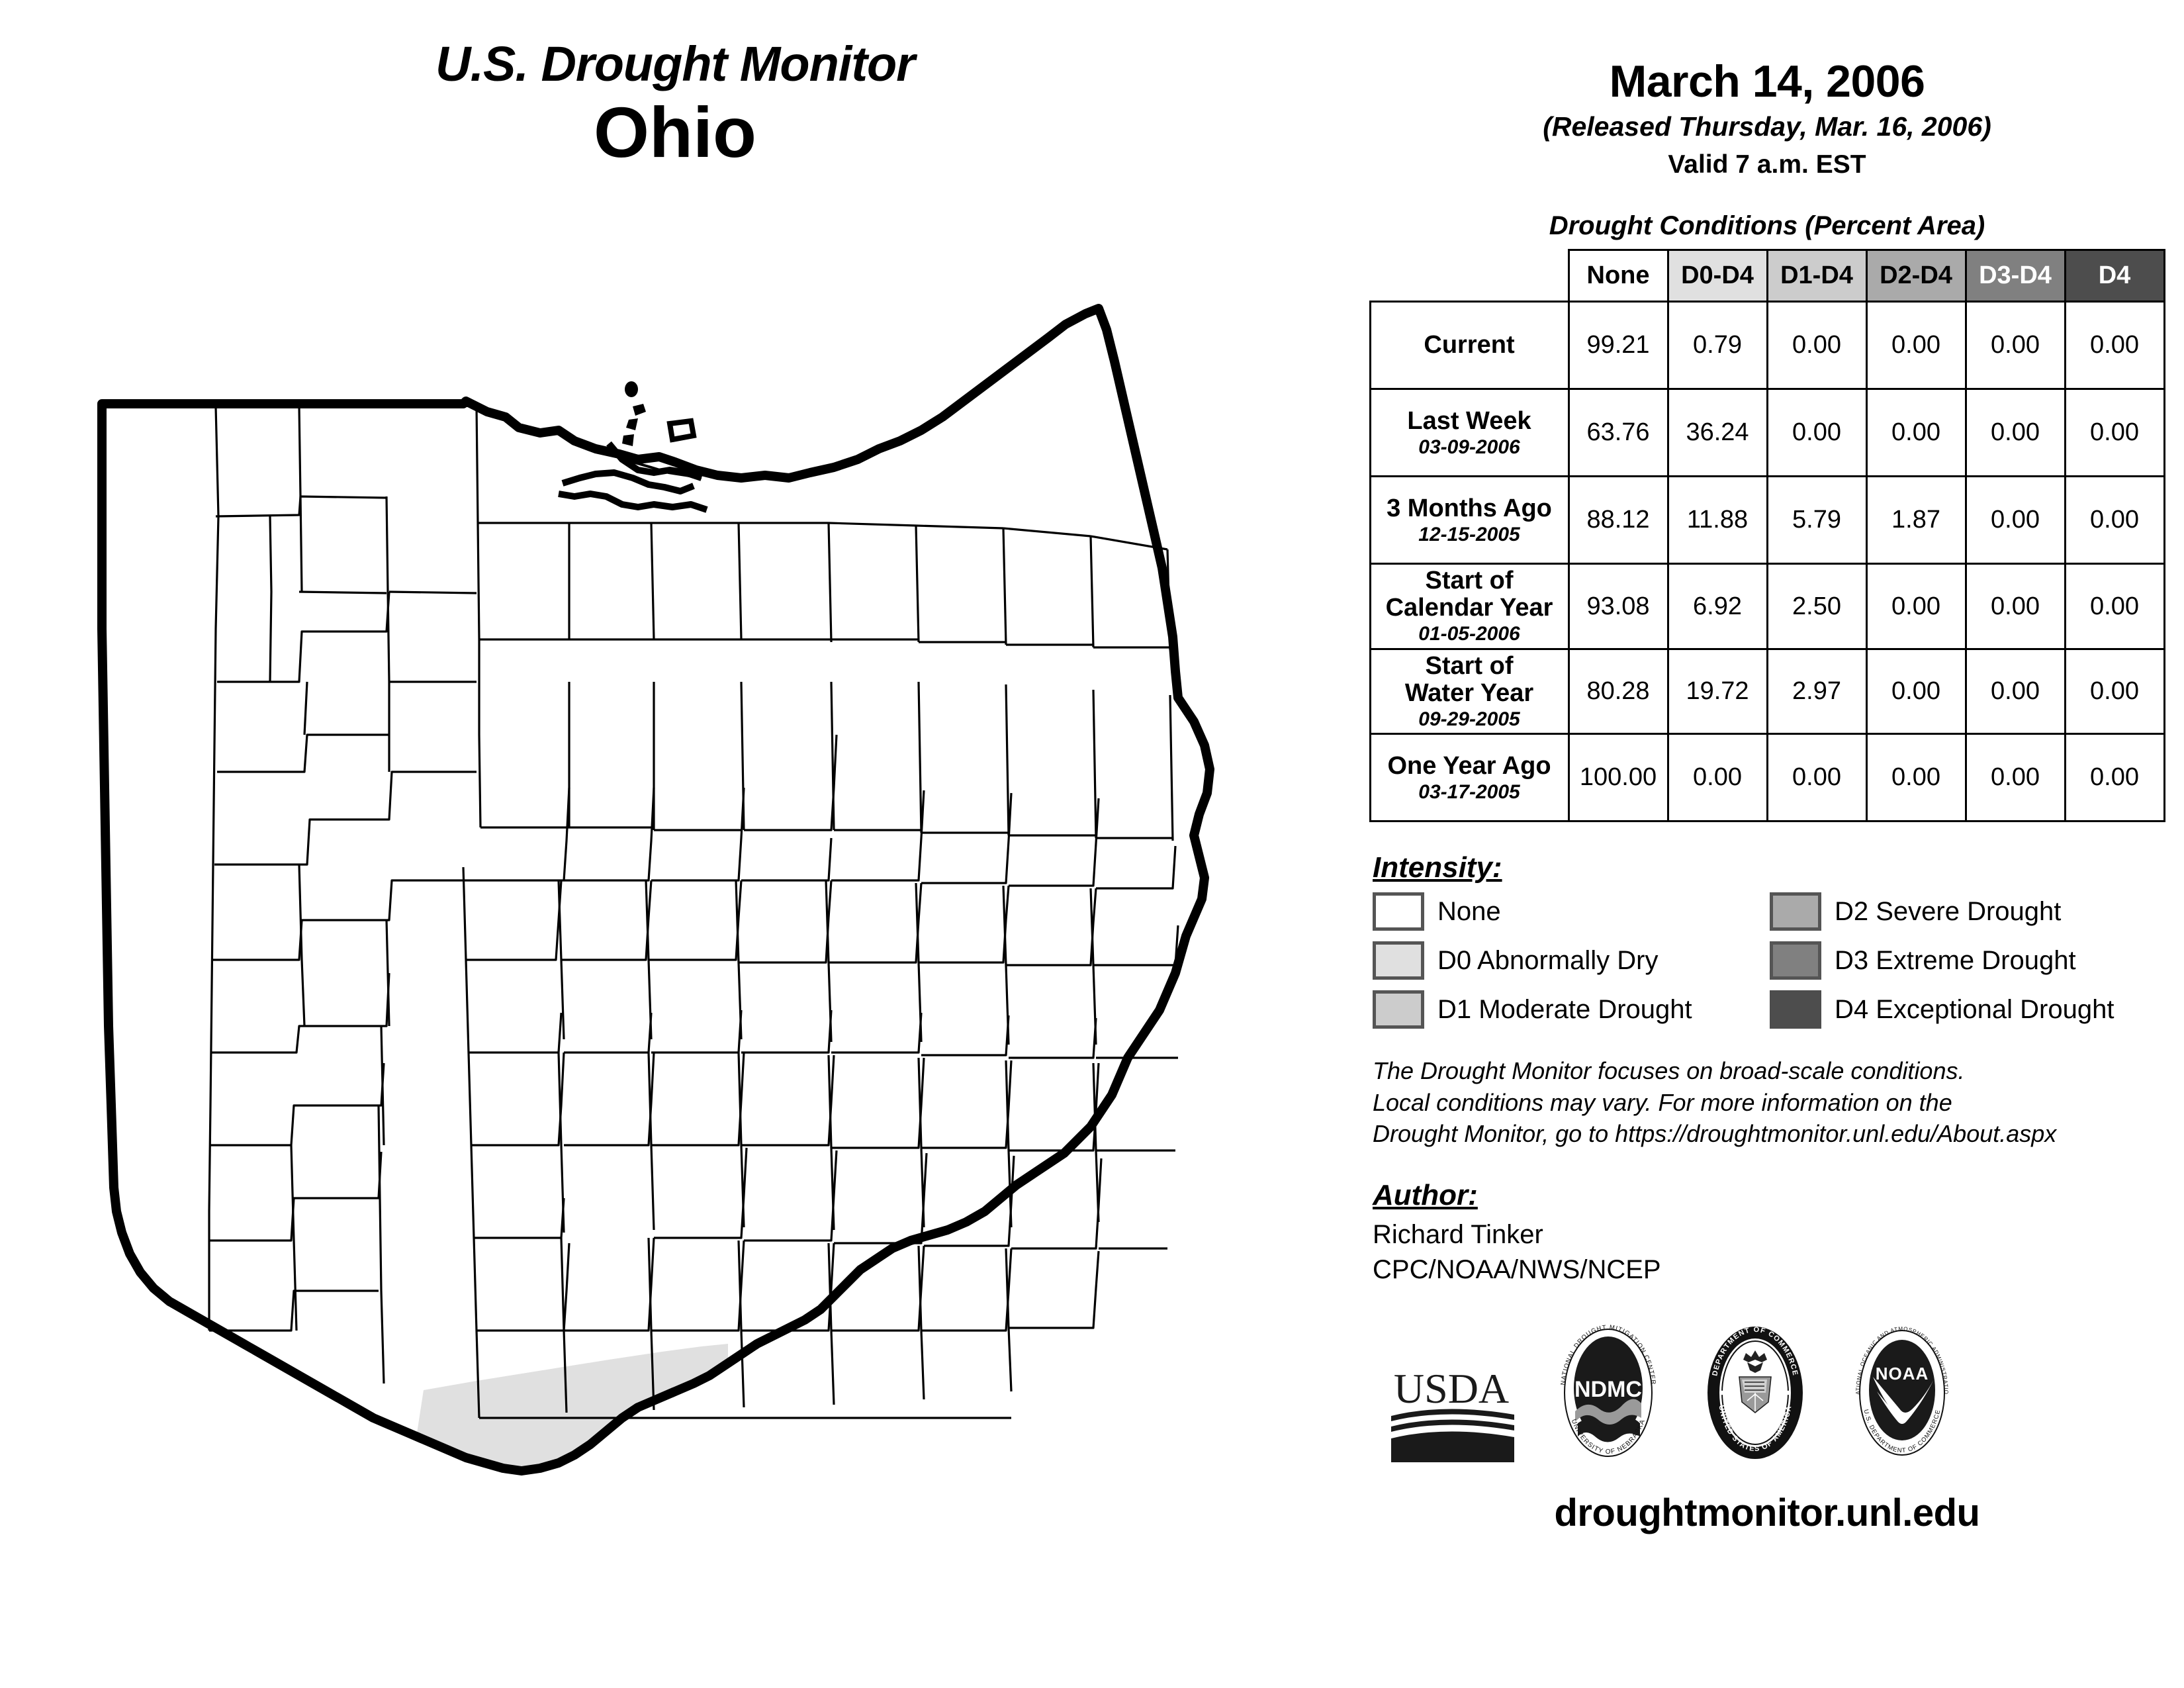 The width and height of the screenshot is (2184, 1688). Describe the element at coordinates (2114, 346) in the screenshot. I see `cell-current-d4: 0.00` at that location.